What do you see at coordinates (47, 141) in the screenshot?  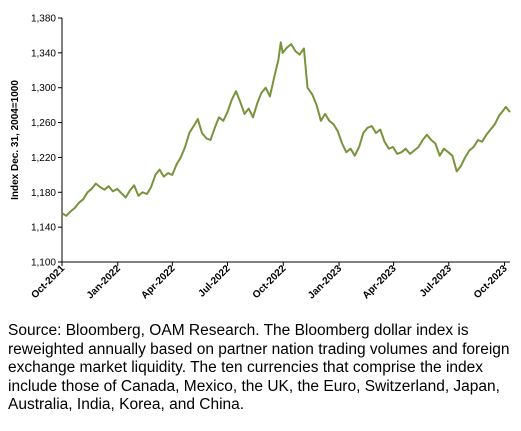 I see `y-axis: 1,100 1,140 1,180 1,220 1,260 1,300 1,340 1,380` at bounding box center [47, 141].